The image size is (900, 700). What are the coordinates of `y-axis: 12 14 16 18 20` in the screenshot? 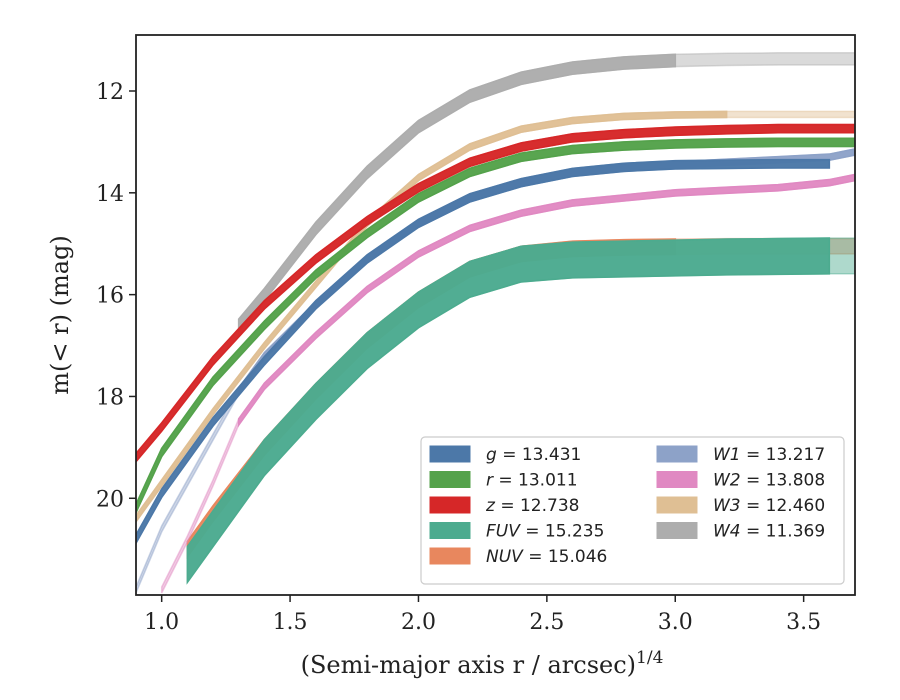 It's located at (116, 296).